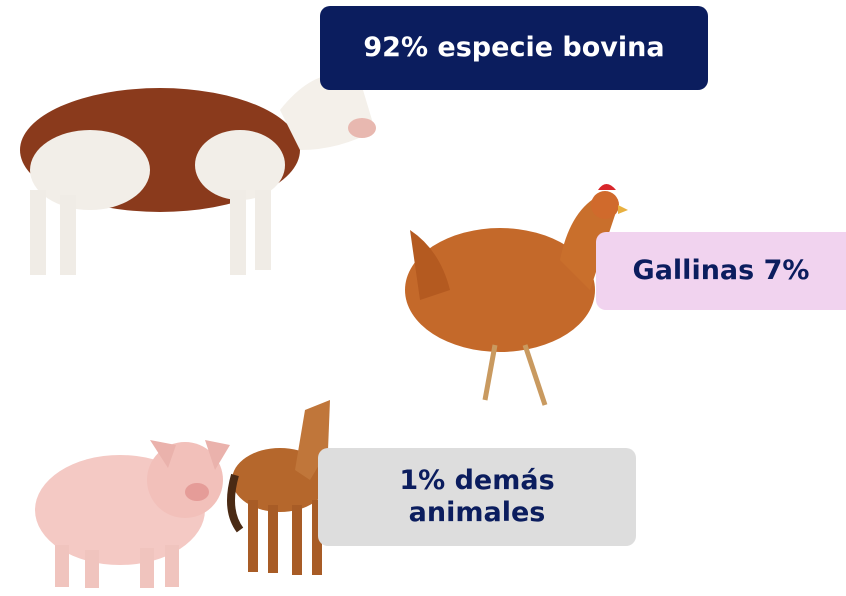 The height and width of the screenshot is (596, 846). Describe the element at coordinates (278, 487) in the screenshot. I see `horse` at that location.